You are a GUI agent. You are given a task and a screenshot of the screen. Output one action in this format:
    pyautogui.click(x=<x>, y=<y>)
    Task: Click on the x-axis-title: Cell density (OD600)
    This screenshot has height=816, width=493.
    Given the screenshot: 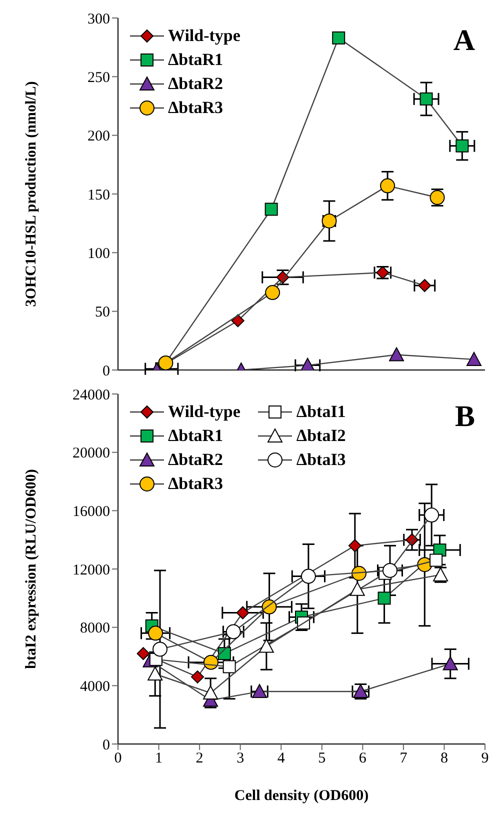 What is the action you would take?
    pyautogui.click(x=301, y=796)
    